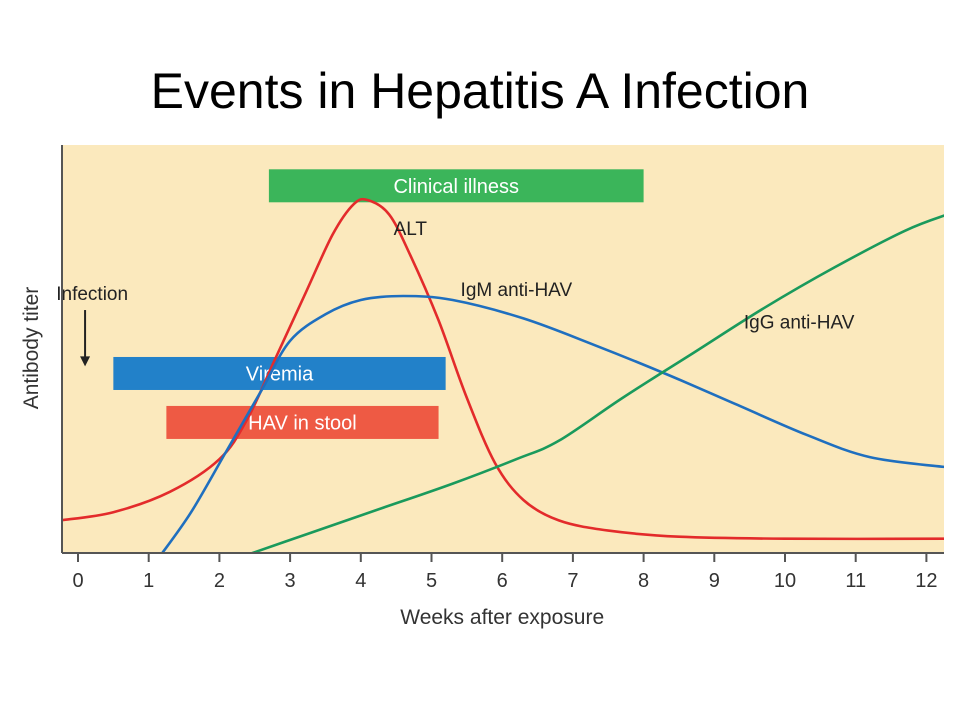 Image resolution: width=960 pixels, height=720 pixels. I want to click on infection-annotation: Infection, so click(92, 294).